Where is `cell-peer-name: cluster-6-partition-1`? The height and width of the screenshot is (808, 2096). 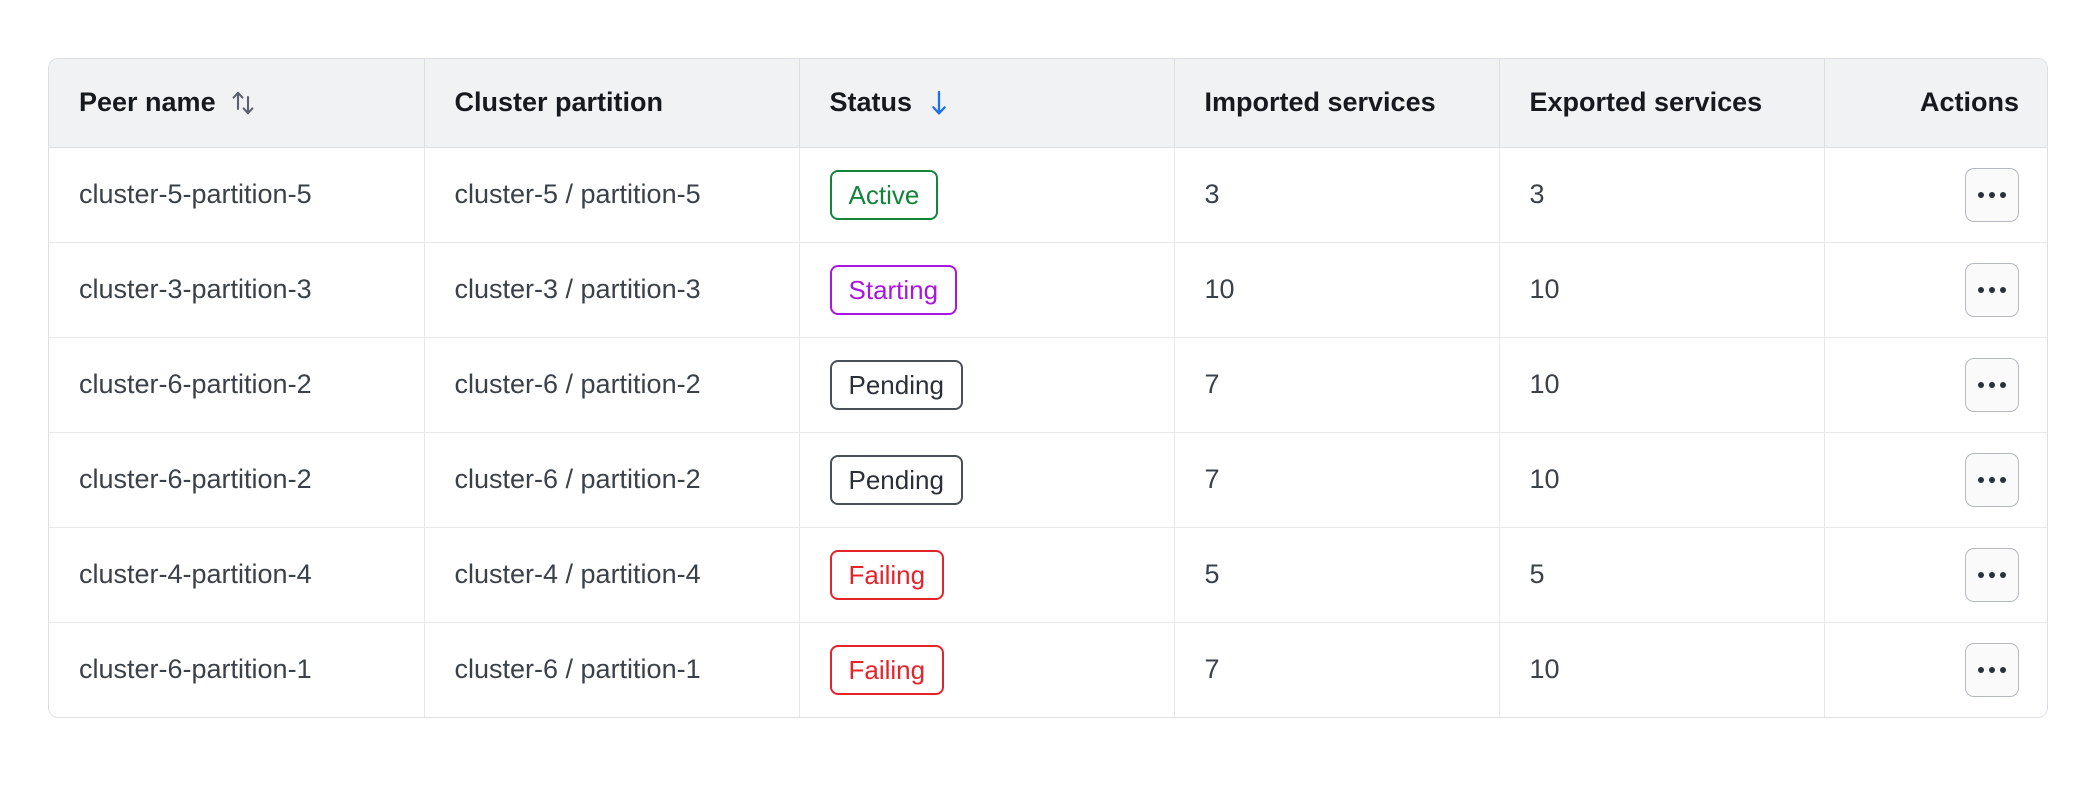 cell-peer-name: cluster-6-partition-1 is located at coordinates (237, 669).